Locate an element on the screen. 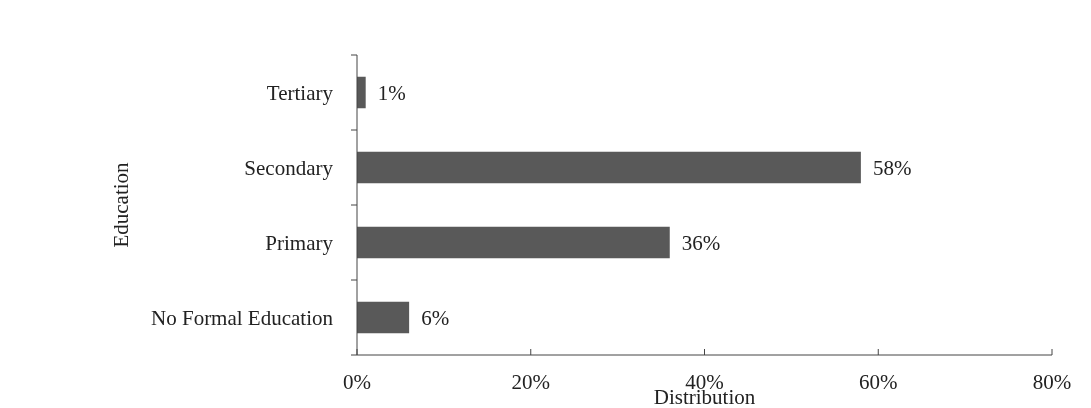 Image resolution: width=1091 pixels, height=408 pixels. data-label: 58% is located at coordinates (892, 167).